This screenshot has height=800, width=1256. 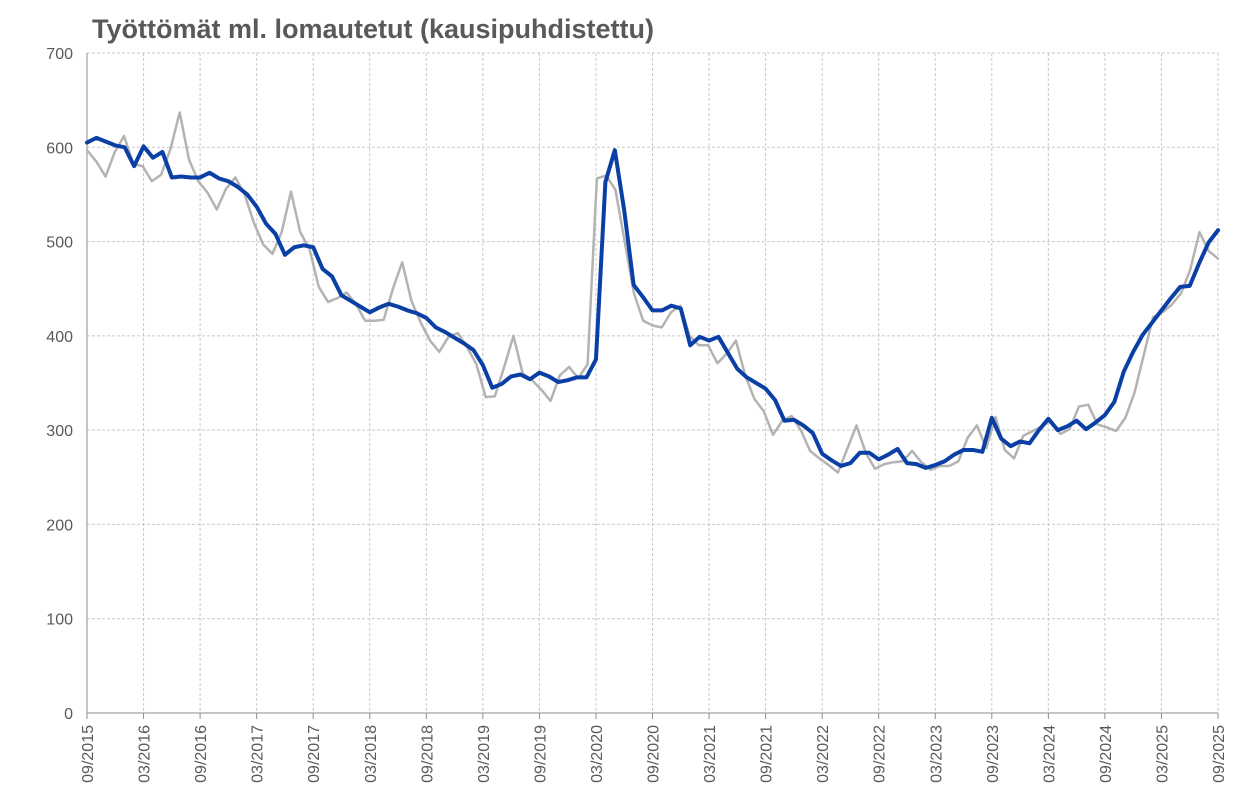 What do you see at coordinates (371, 754) in the screenshot?
I see `x-tick-label: 03/2018` at bounding box center [371, 754].